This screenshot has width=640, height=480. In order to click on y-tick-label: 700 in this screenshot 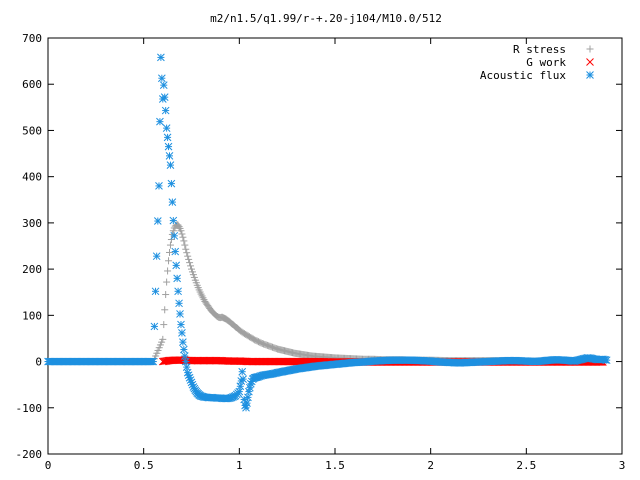, I will do `click(32, 38)`.